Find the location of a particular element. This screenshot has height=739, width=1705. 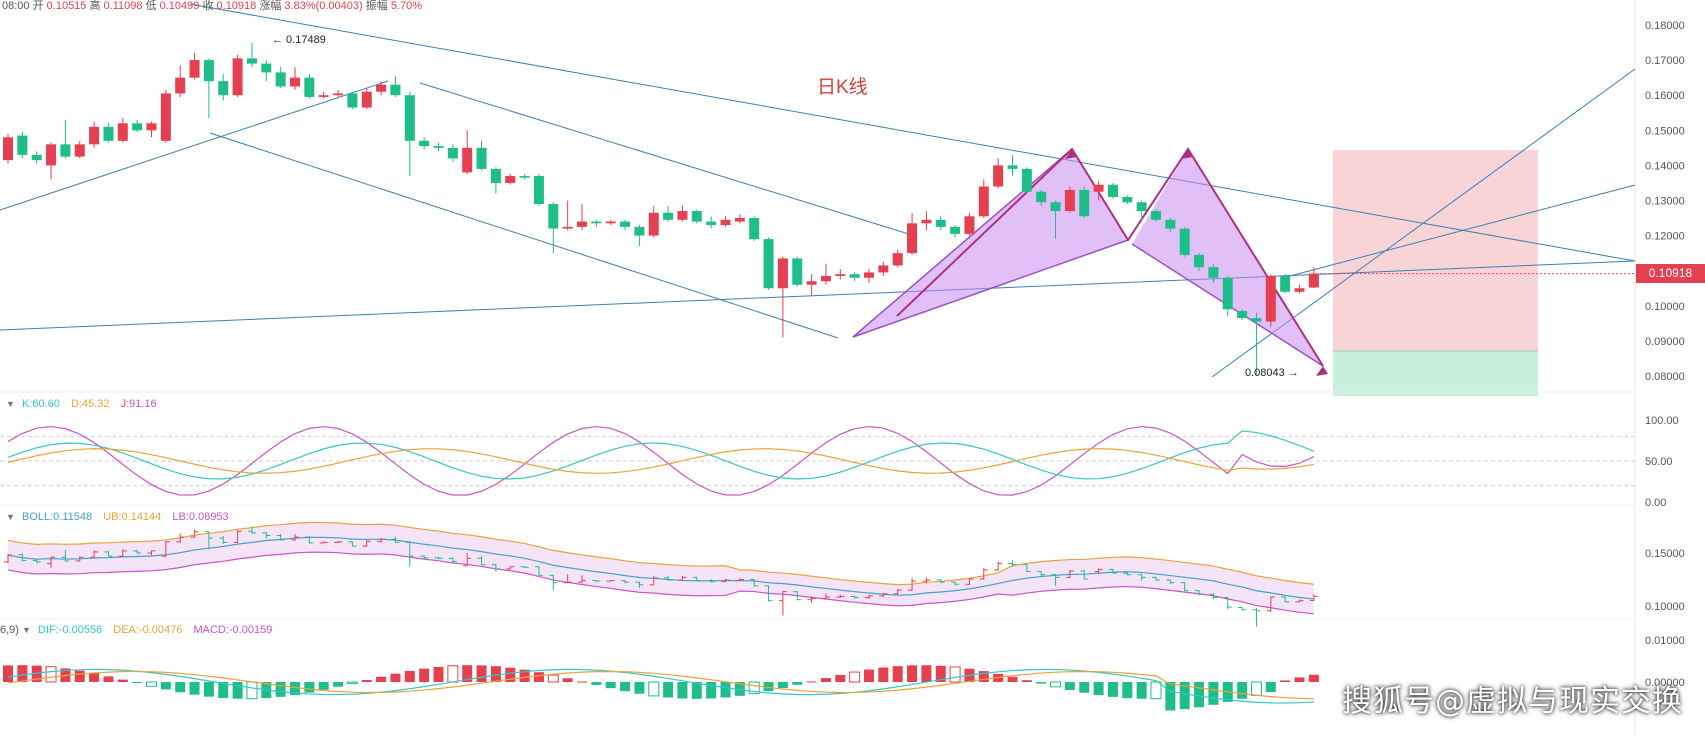

amp-value: 5.70% is located at coordinates (406, 6).